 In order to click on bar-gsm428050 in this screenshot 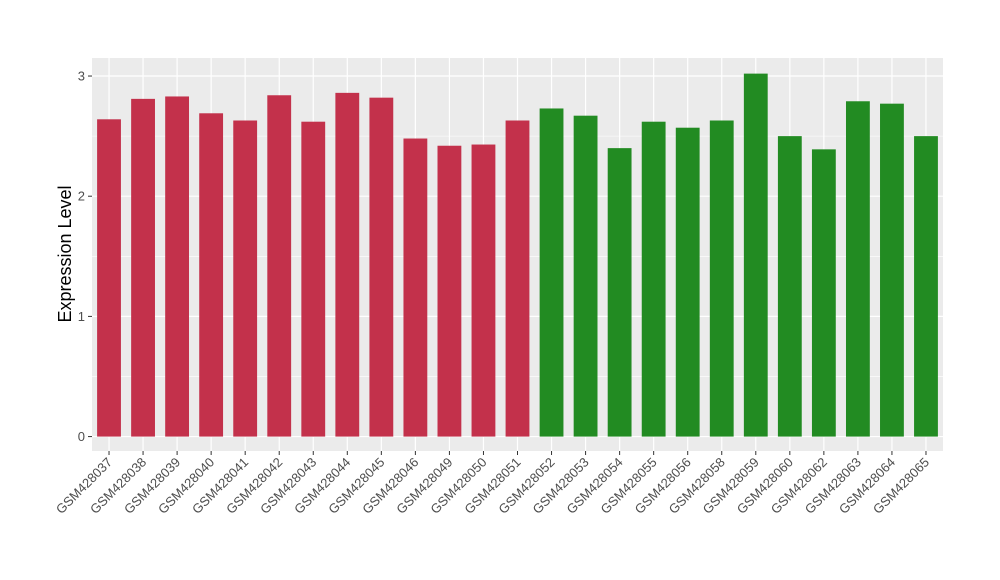, I will do `click(483, 290)`.